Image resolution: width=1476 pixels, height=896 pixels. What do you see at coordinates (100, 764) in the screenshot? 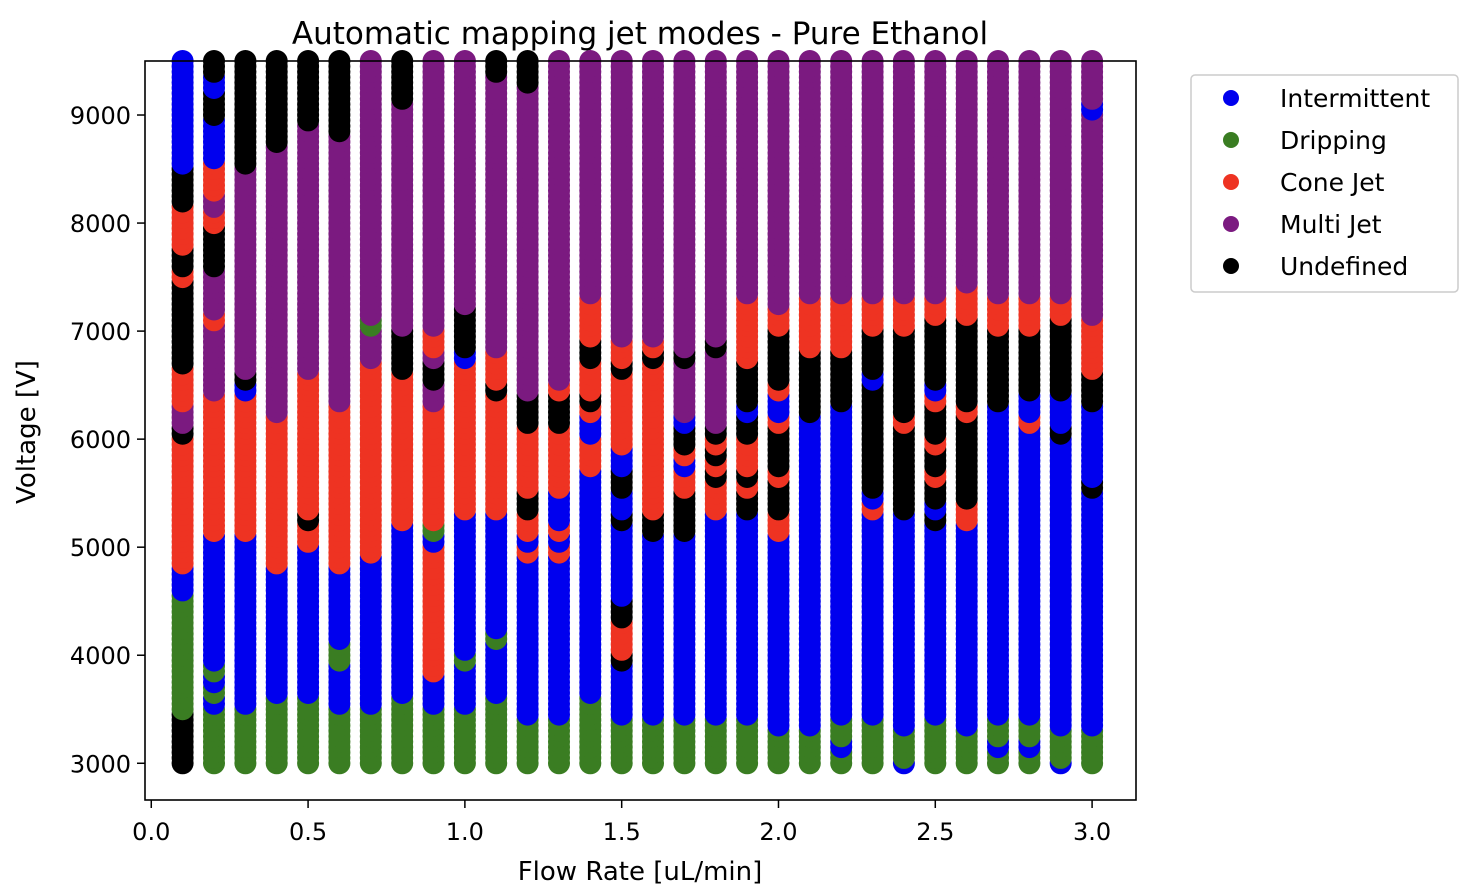
I see `y-tick-label: 3000` at bounding box center [100, 764].